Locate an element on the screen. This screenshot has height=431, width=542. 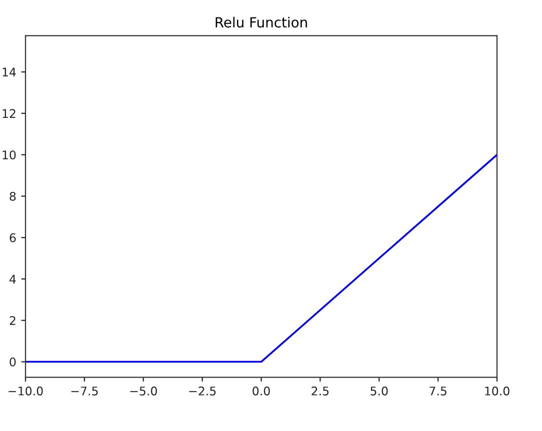
y-tick-label: 12 is located at coordinates (9, 113).